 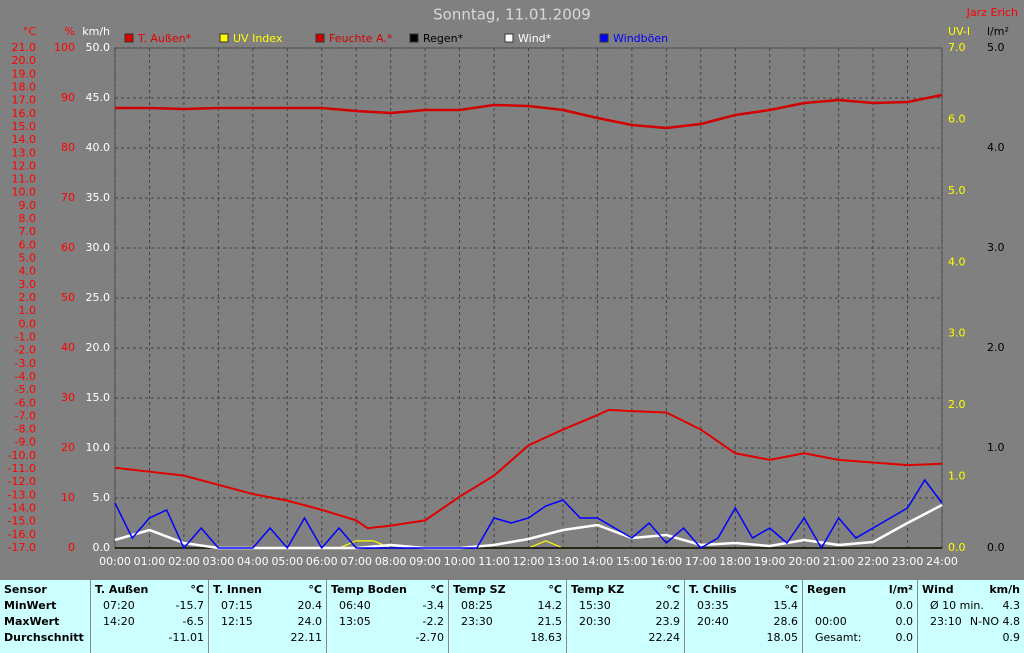 What do you see at coordinates (632, 561) in the screenshot?
I see `x-tick-label: 15:00` at bounding box center [632, 561].